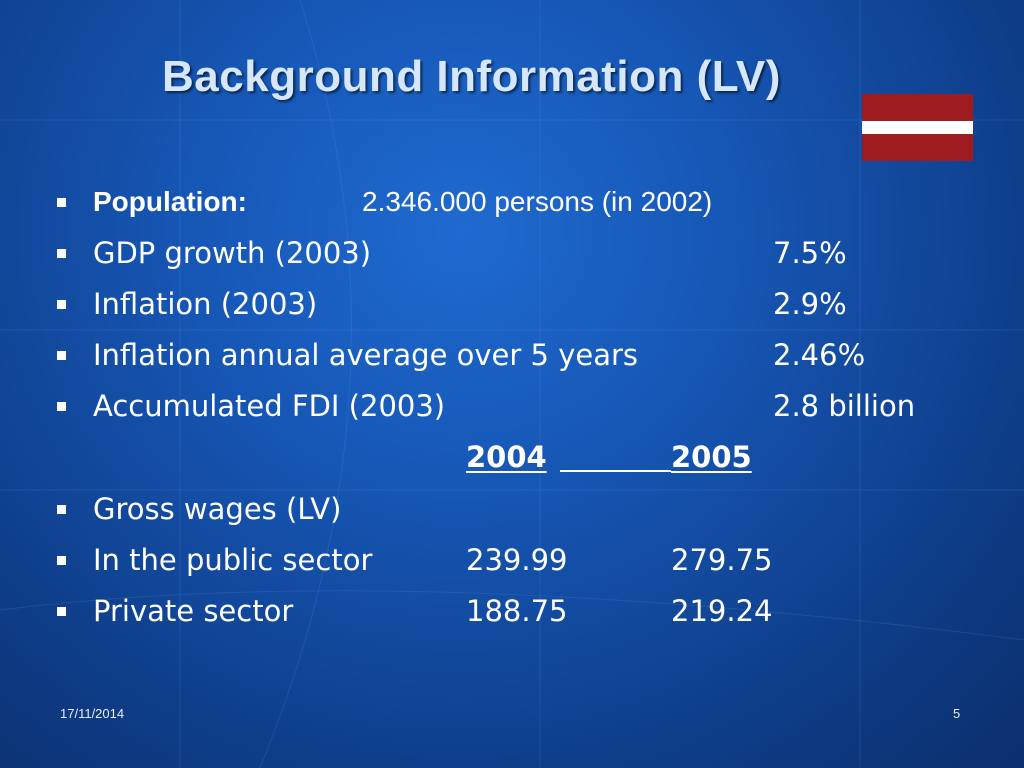 The height and width of the screenshot is (768, 1024). I want to click on fact-label: GDP growth (2003), so click(232, 253).